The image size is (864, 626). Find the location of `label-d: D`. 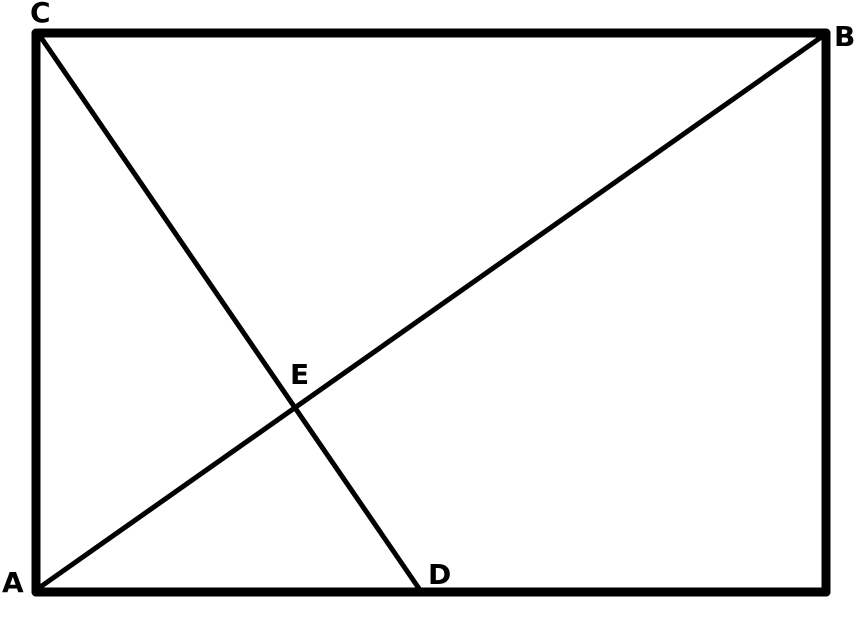

label-d: D is located at coordinates (439, 574).